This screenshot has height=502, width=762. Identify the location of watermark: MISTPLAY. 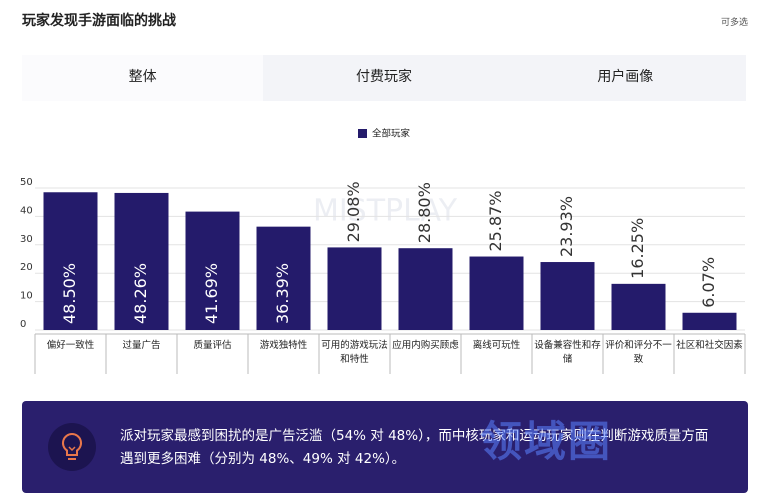
(385, 211).